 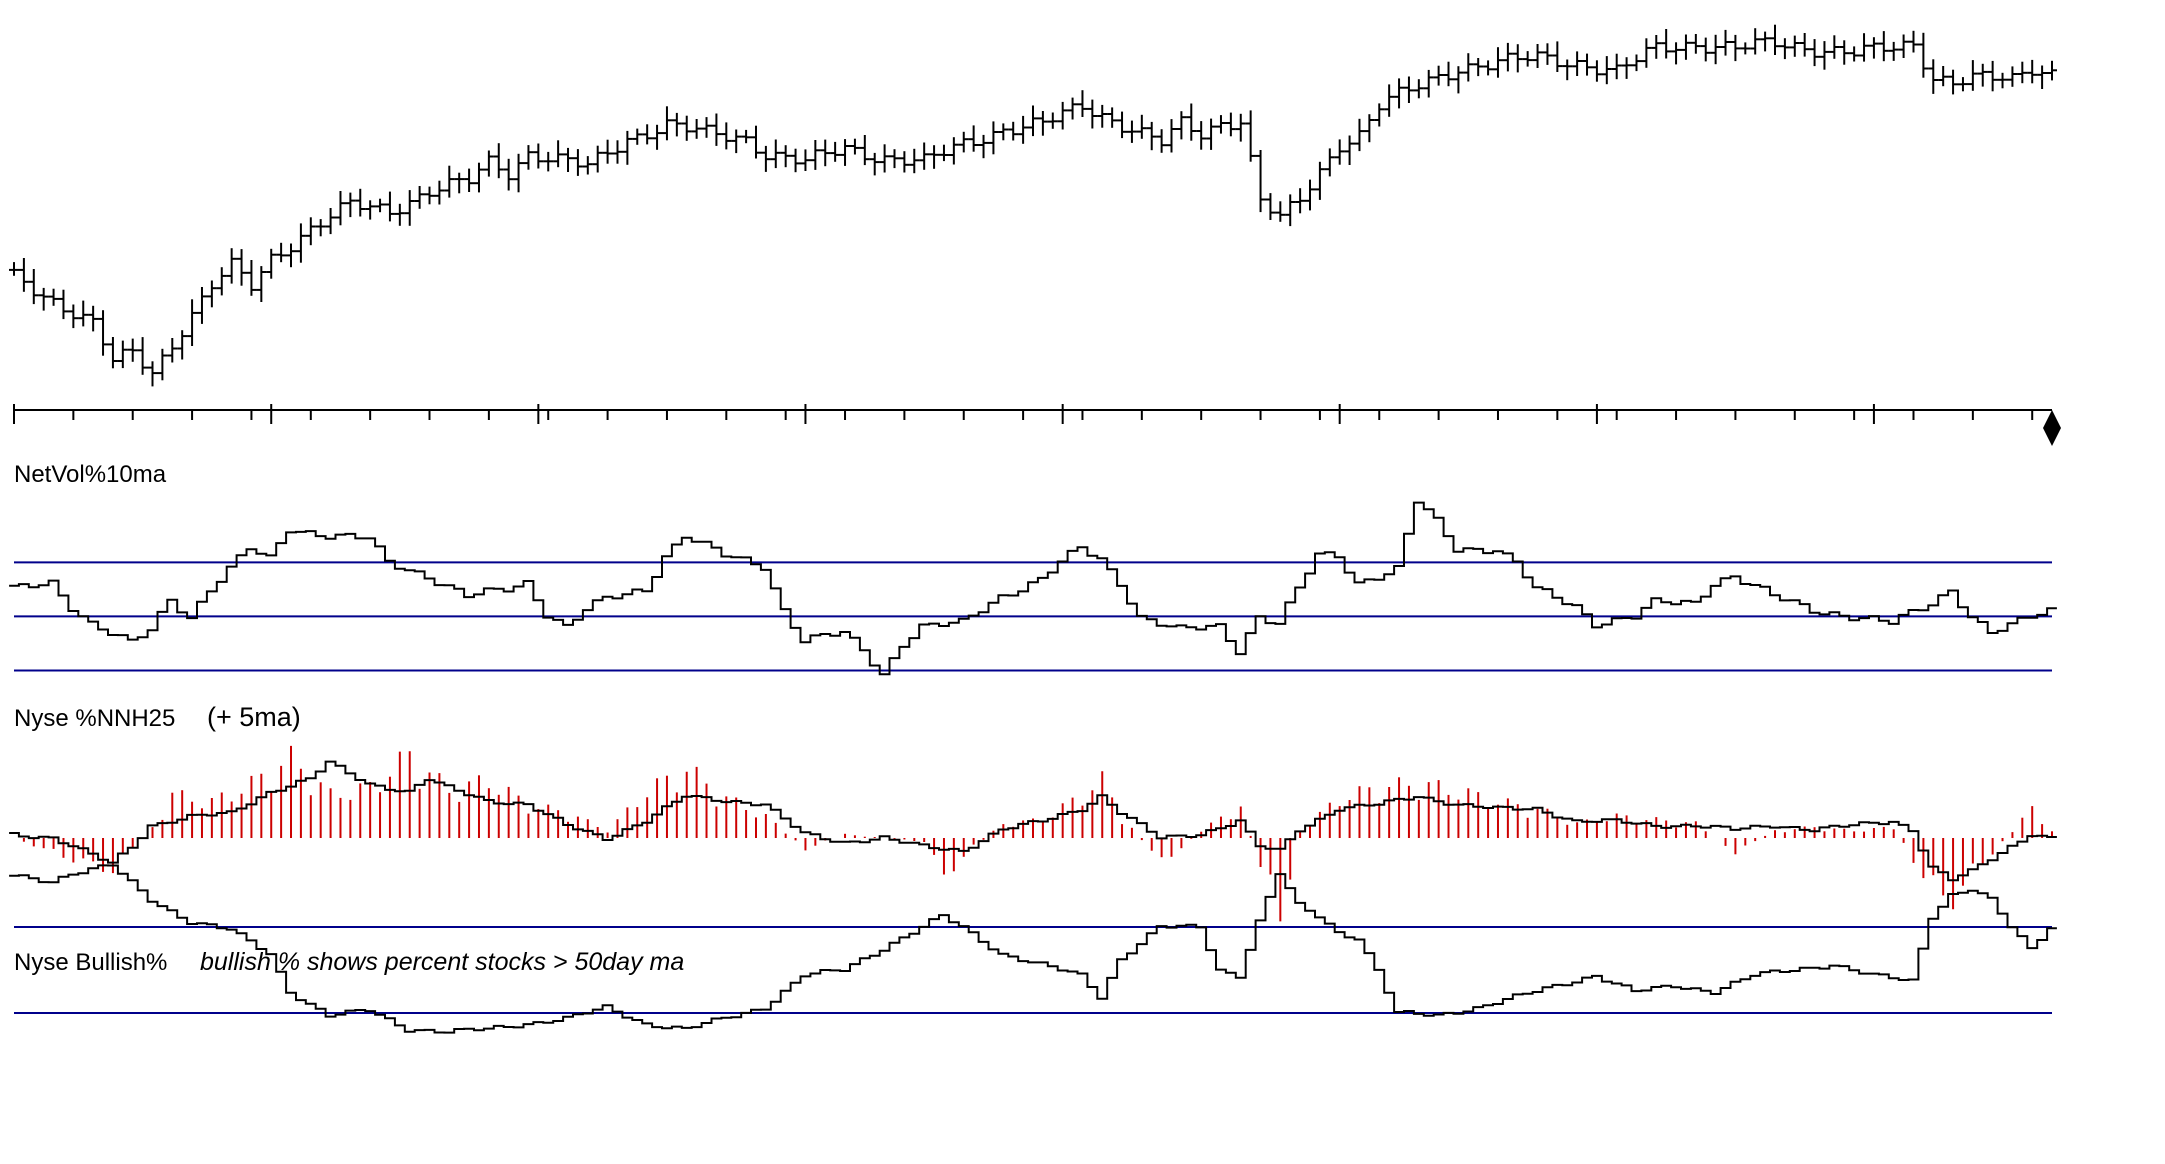 I want to click on axis-end-marker, so click(x=2052, y=428).